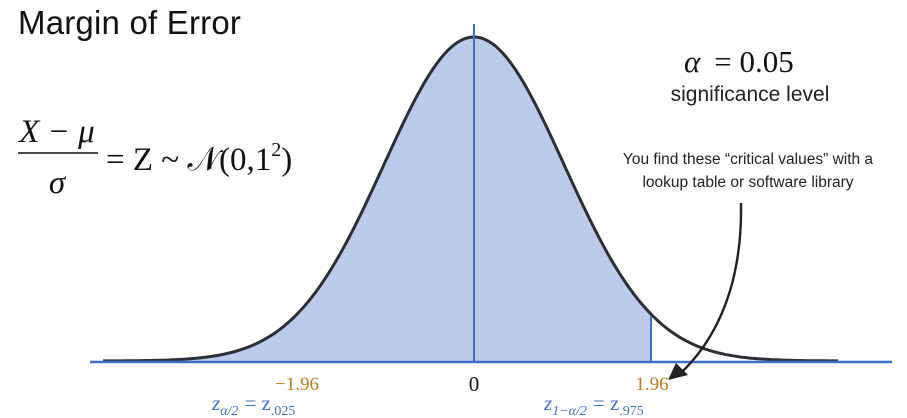  What do you see at coordinates (712, 287) in the screenshot?
I see `annotation-arrow` at bounding box center [712, 287].